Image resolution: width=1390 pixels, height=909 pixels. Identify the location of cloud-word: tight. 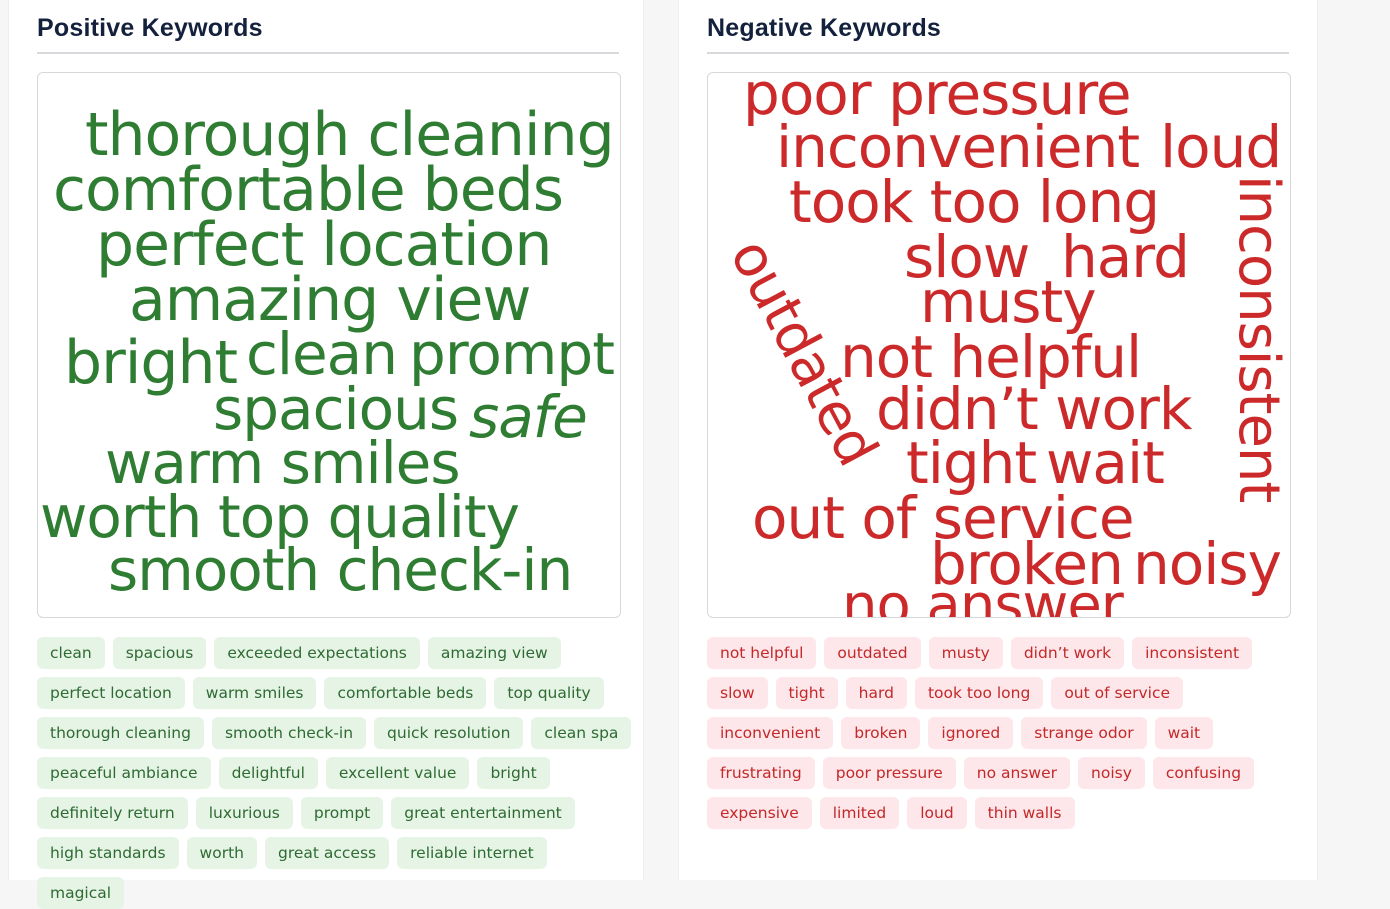
(971, 463).